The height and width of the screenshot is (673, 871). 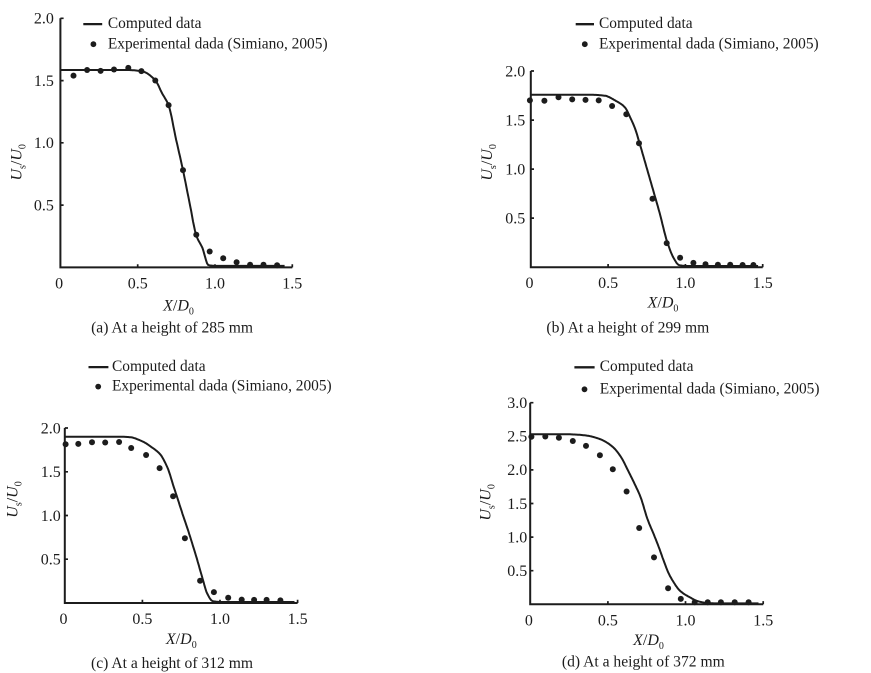 What do you see at coordinates (172, 328) in the screenshot?
I see `svg-text: (a) At a height of 285 mm` at bounding box center [172, 328].